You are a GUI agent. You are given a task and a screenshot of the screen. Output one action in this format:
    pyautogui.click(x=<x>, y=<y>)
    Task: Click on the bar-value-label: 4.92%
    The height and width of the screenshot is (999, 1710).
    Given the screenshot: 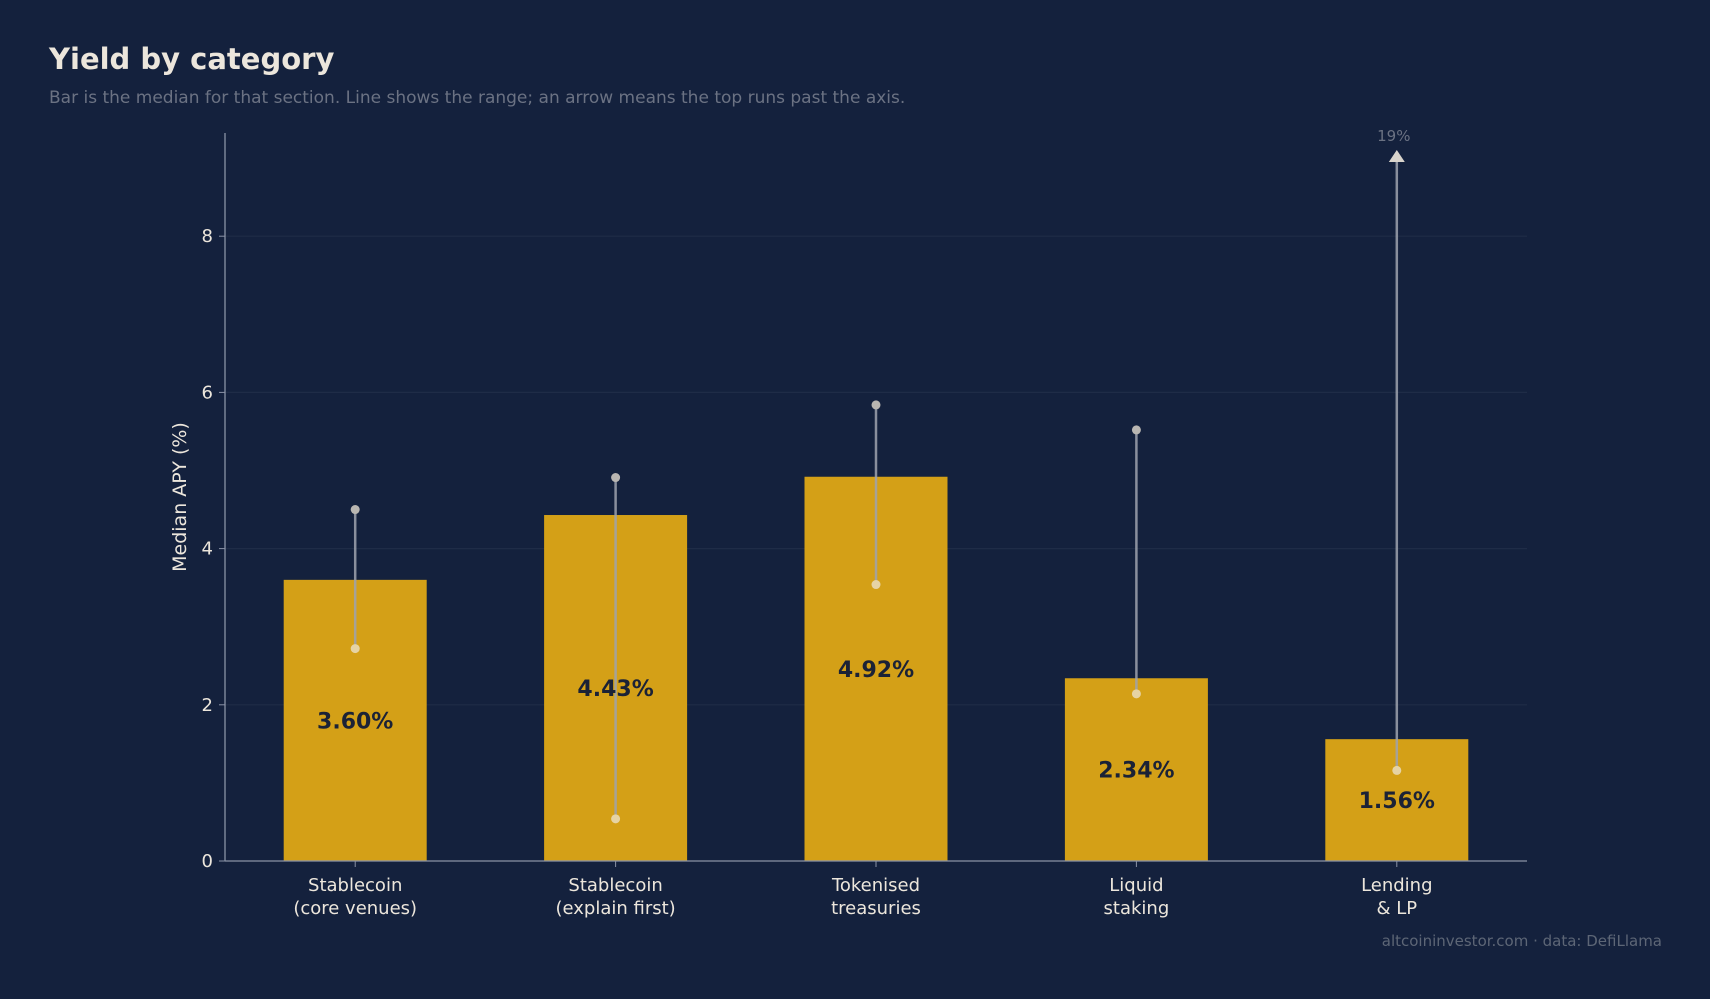 What is the action you would take?
    pyautogui.click(x=876, y=670)
    